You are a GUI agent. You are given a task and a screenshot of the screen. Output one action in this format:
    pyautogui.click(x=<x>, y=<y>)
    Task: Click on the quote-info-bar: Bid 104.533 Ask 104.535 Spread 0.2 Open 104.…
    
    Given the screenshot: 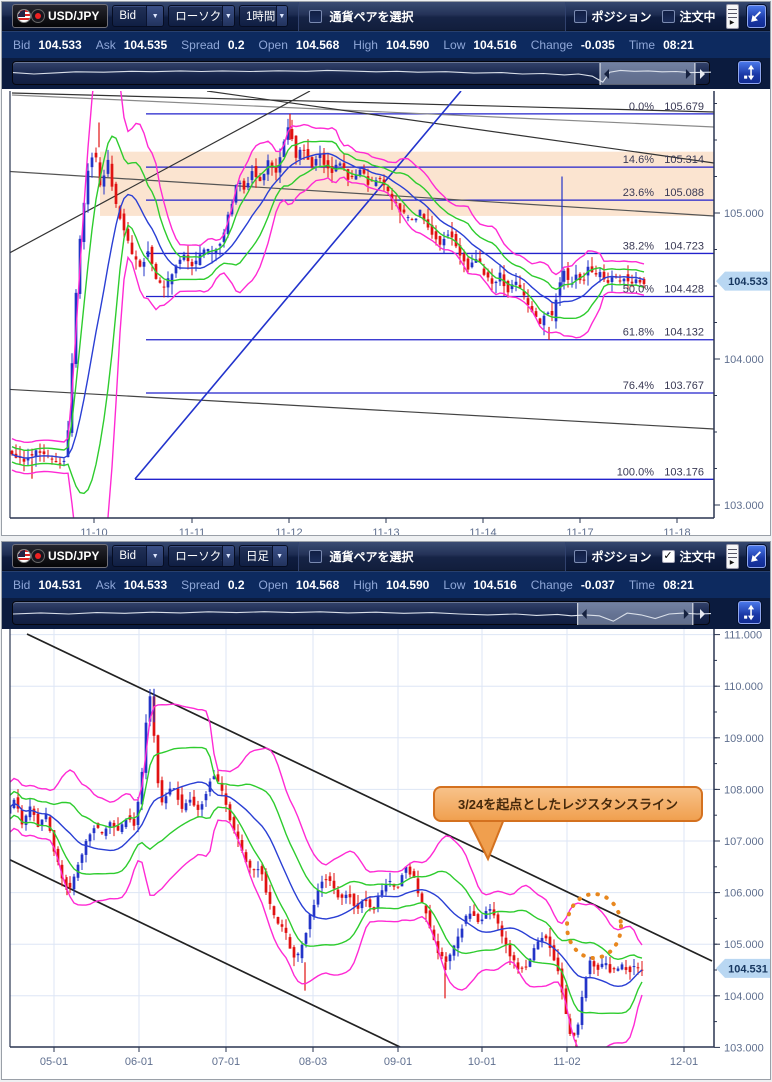 What is the action you would take?
    pyautogui.click(x=386, y=44)
    